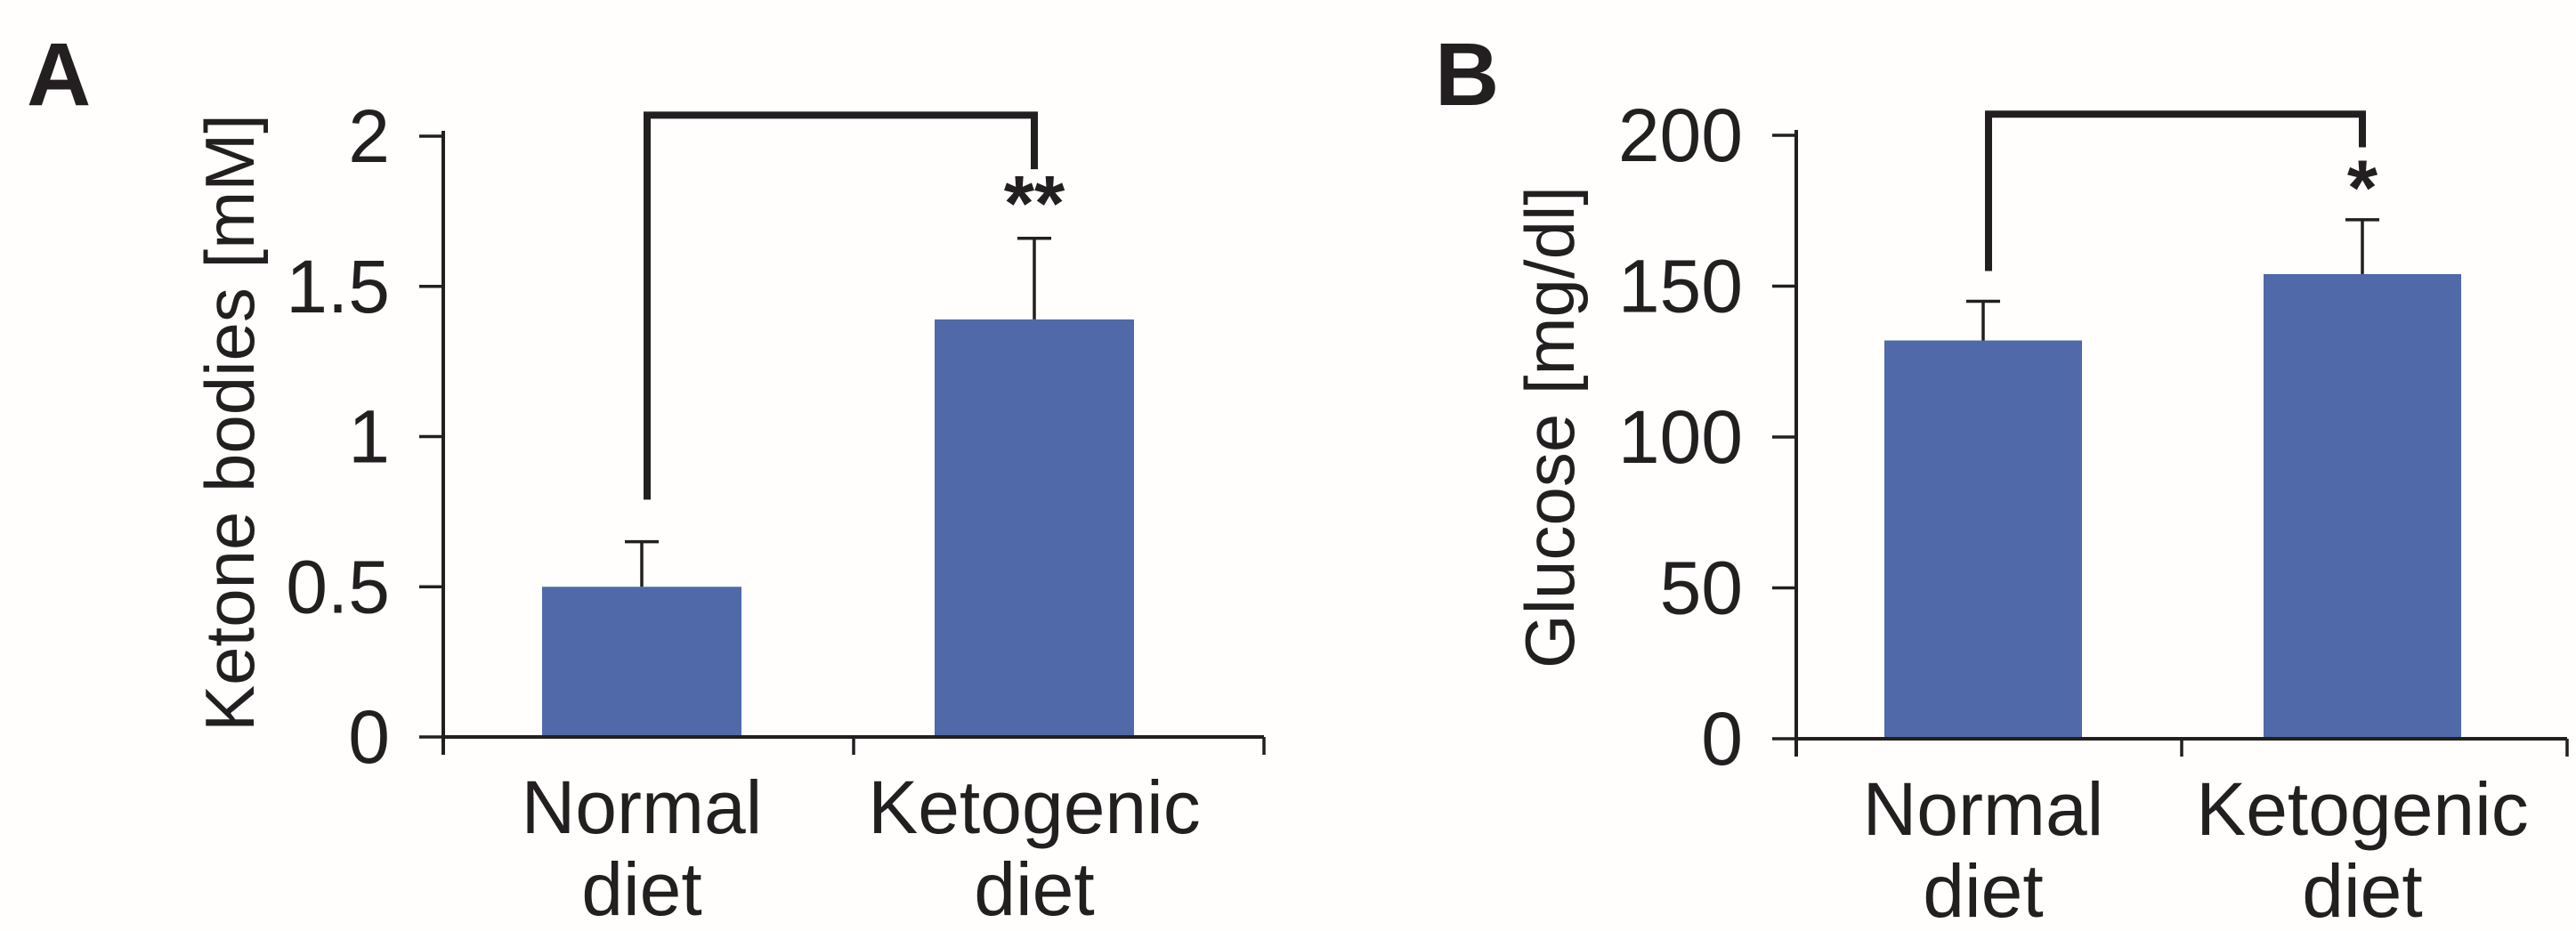 Image resolution: width=2576 pixels, height=931 pixels. Describe the element at coordinates (1680, 135) in the screenshot. I see `y-tick-label: 200` at that location.